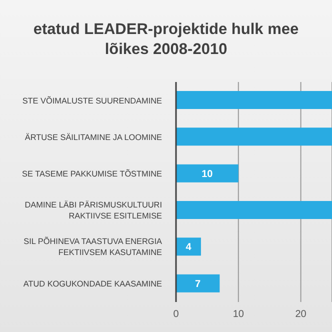  What do you see at coordinates (93, 210) in the screenshot?
I see `y-tick-label: DAMINE LÄBI PÄRISMUSKULTUURI RAKTIIVSE ESITLEMISE` at bounding box center [93, 210].